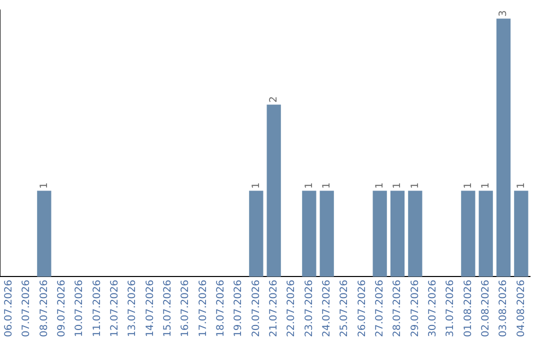 This screenshot has height=340, width=540. Describe the element at coordinates (274, 99) in the screenshot. I see `data-label: 2` at that location.